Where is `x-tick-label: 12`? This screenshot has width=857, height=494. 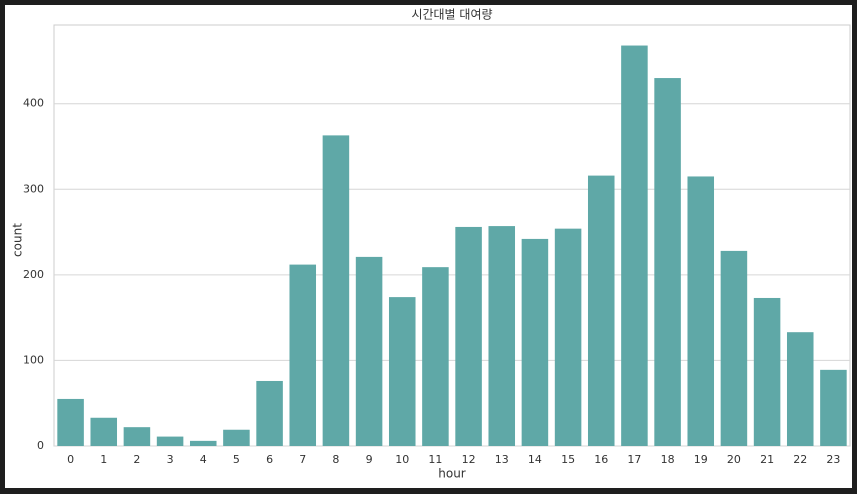
x-tick-label: 12 is located at coordinates (469, 459).